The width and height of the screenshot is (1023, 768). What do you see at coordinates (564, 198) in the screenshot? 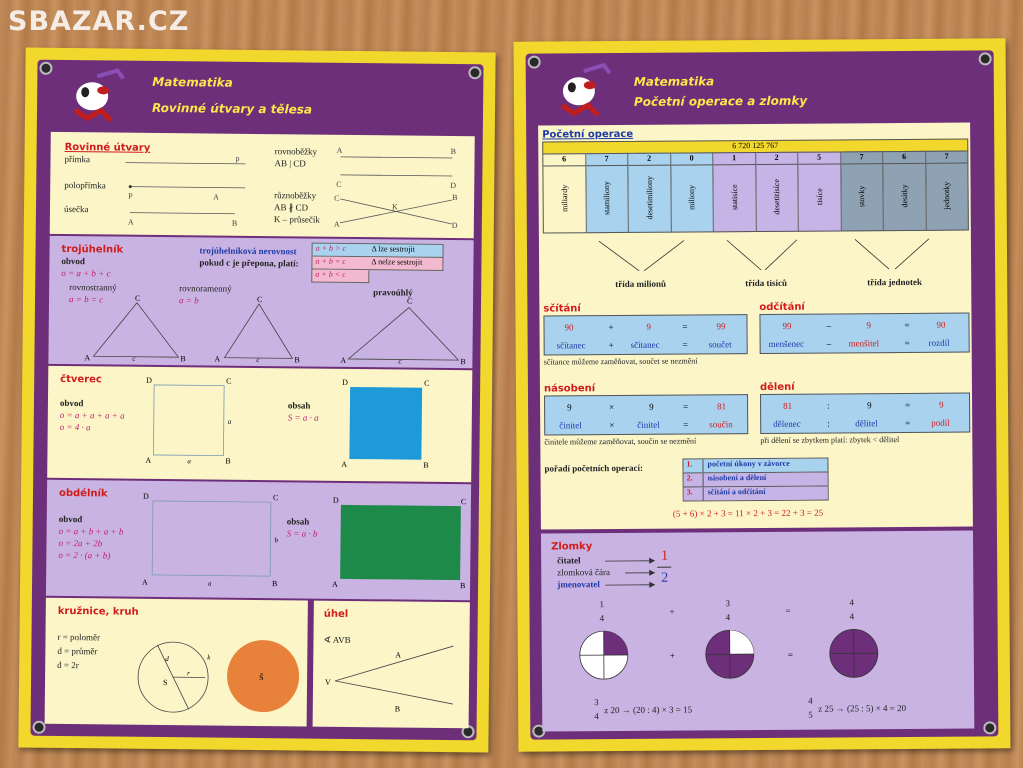
I see `place-name: miliardy` at bounding box center [564, 198].